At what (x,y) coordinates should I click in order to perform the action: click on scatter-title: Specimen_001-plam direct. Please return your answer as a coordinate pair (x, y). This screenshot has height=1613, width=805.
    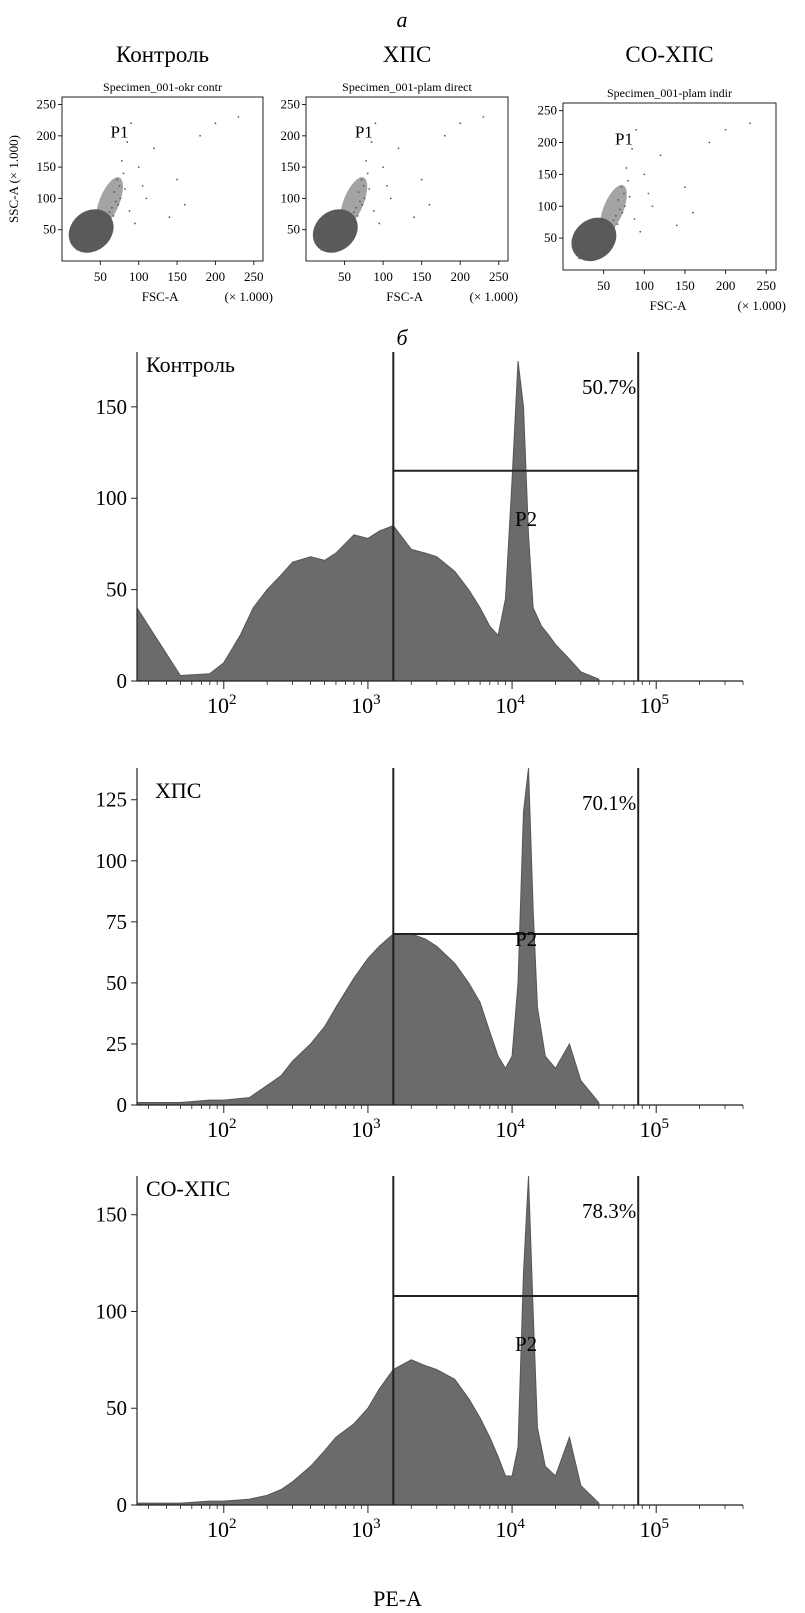
    Looking at the image, I should click on (407, 87).